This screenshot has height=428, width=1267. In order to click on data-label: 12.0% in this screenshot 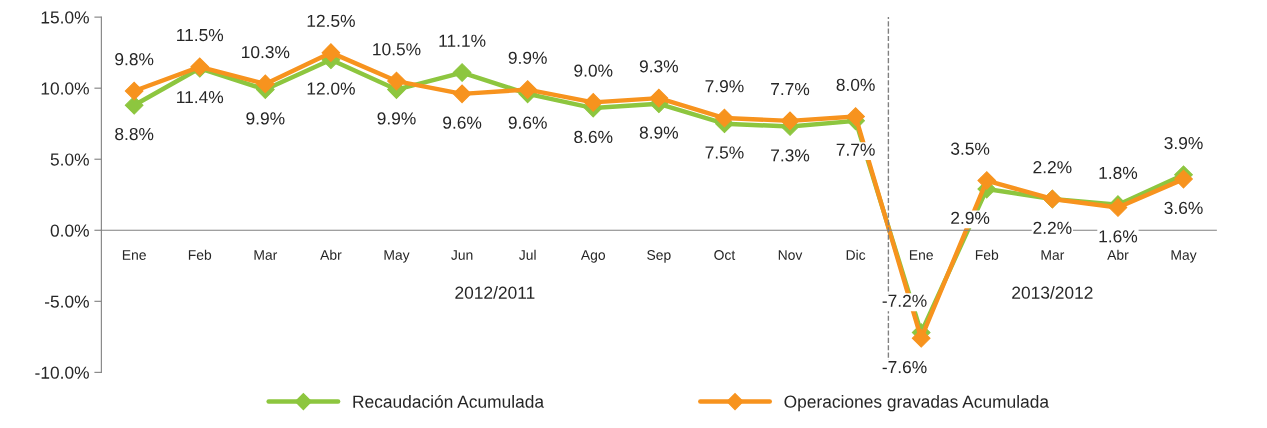, I will do `click(331, 88)`.